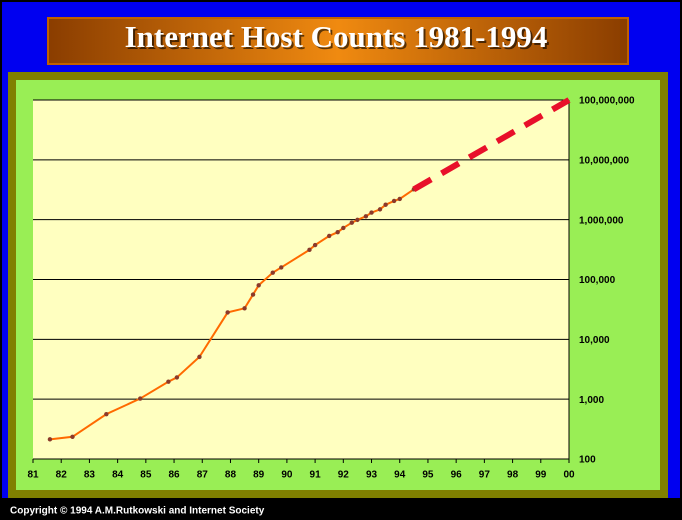 This screenshot has height=520, width=682. I want to click on y-tick-label: 100,000, so click(597, 280).